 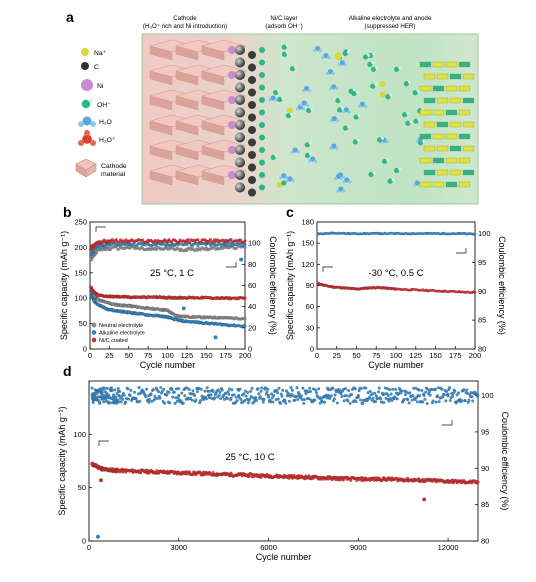 What do you see at coordinates (279, 184) in the screenshot?
I see `sodium-ion` at bounding box center [279, 184].